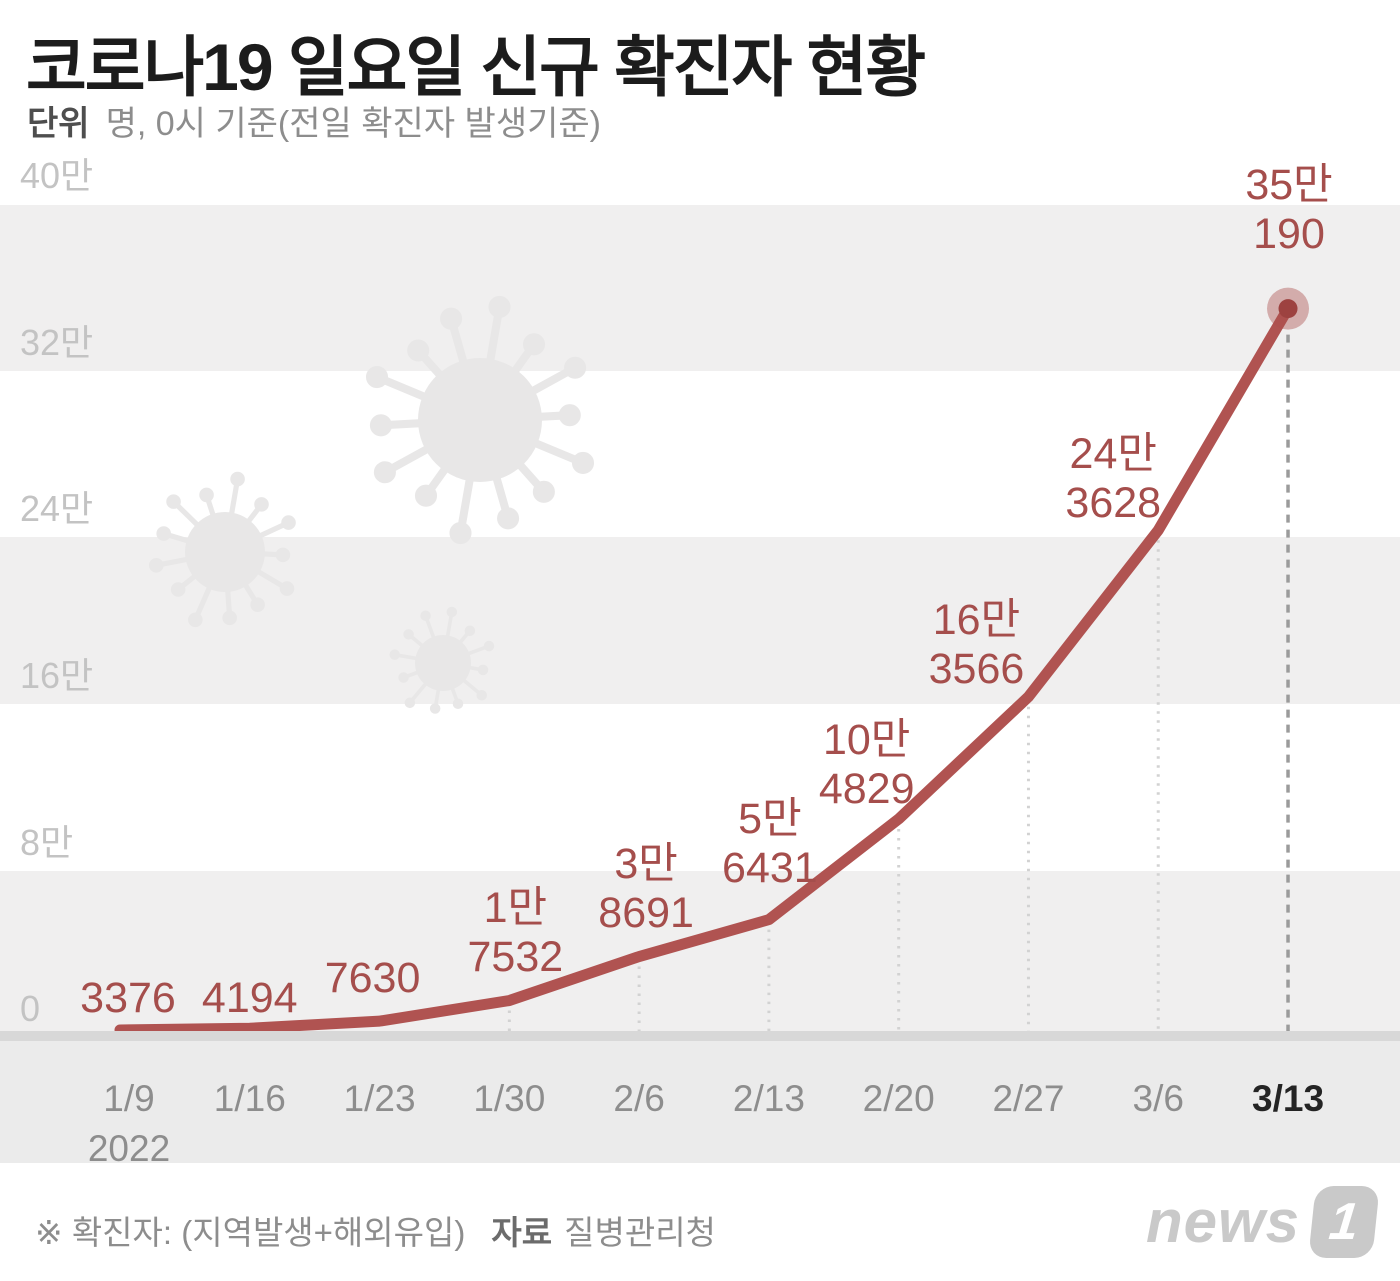 The width and height of the screenshot is (1400, 1281). Describe the element at coordinates (770, 843) in the screenshot. I see `data-label: 5만 6431` at that location.